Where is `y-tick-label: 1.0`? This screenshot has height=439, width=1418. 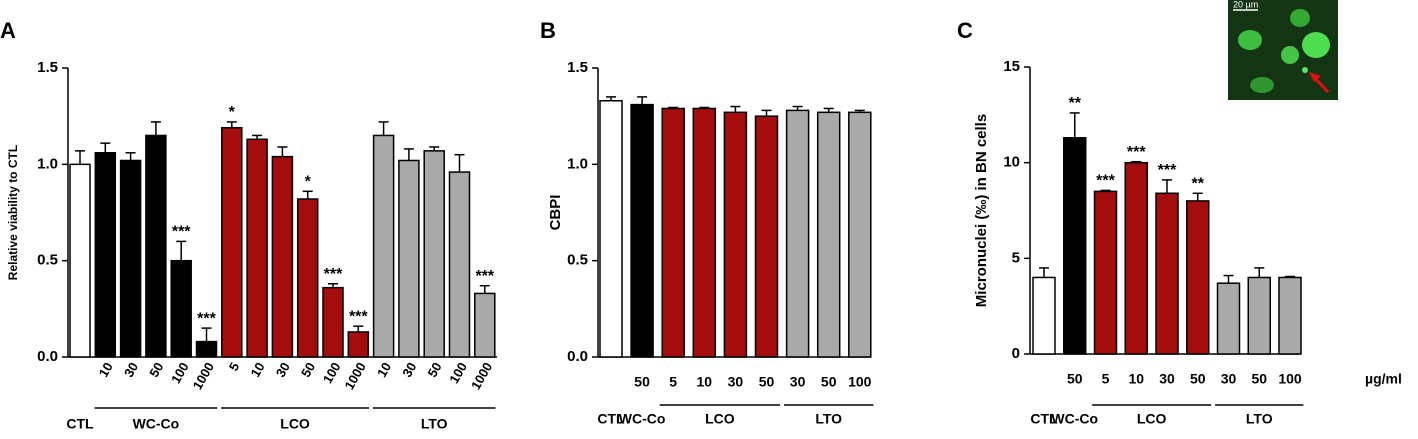 y-tick-label: 1.0 is located at coordinates (577, 163).